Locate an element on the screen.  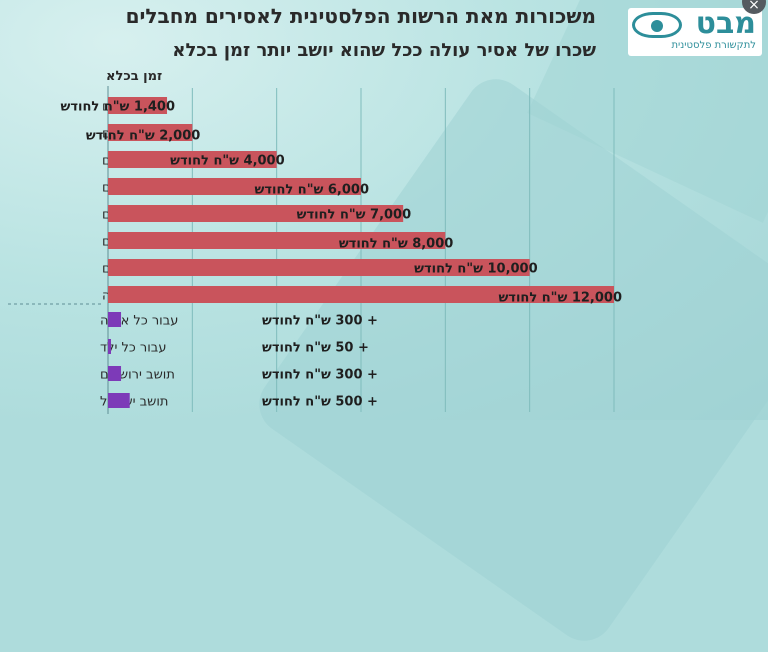
value-label: 2,000 ש"ח לחודש is located at coordinates (143, 136).